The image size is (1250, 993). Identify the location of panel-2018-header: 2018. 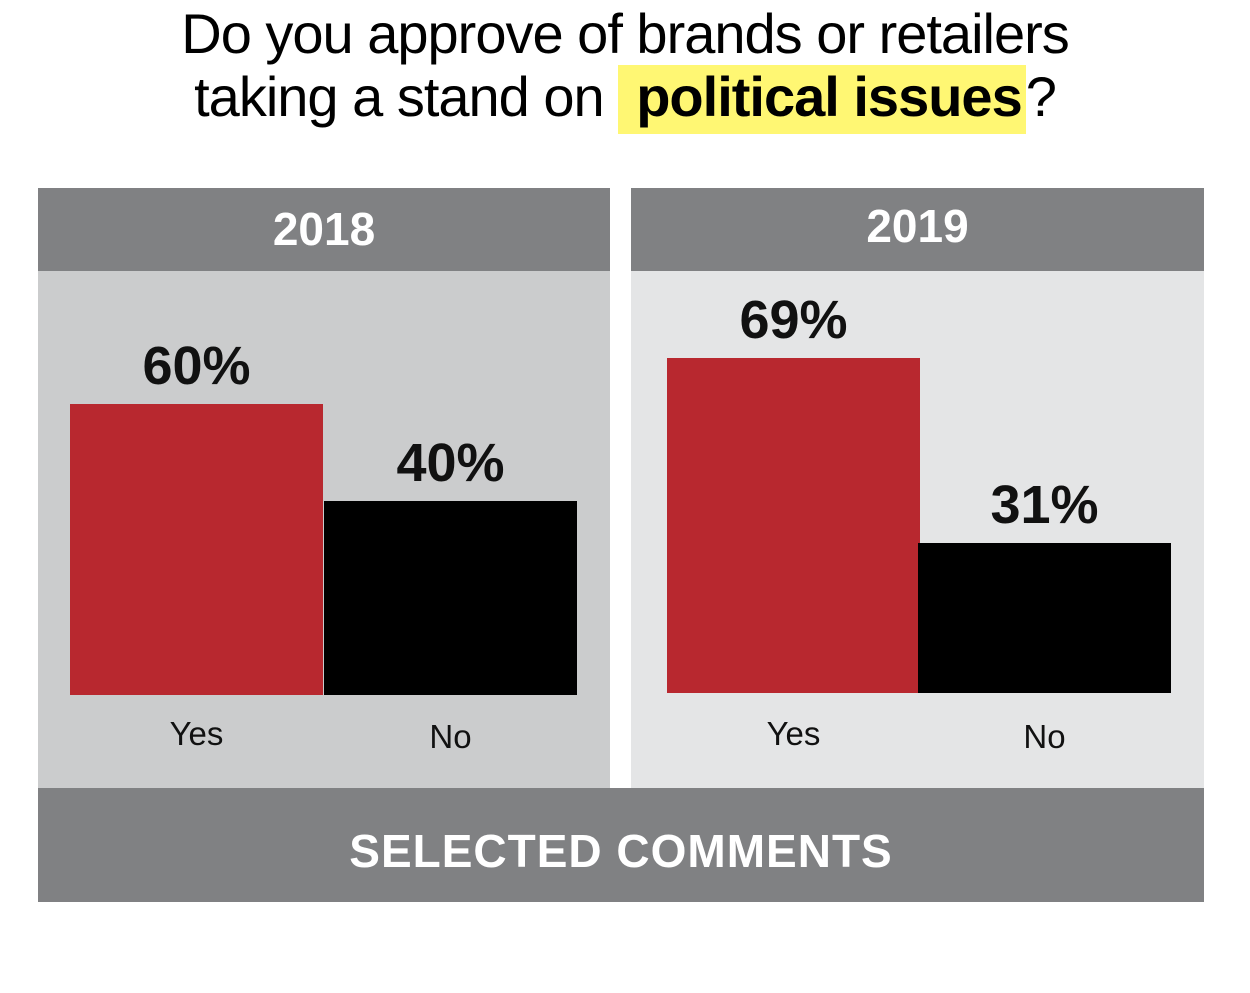
(324, 229).